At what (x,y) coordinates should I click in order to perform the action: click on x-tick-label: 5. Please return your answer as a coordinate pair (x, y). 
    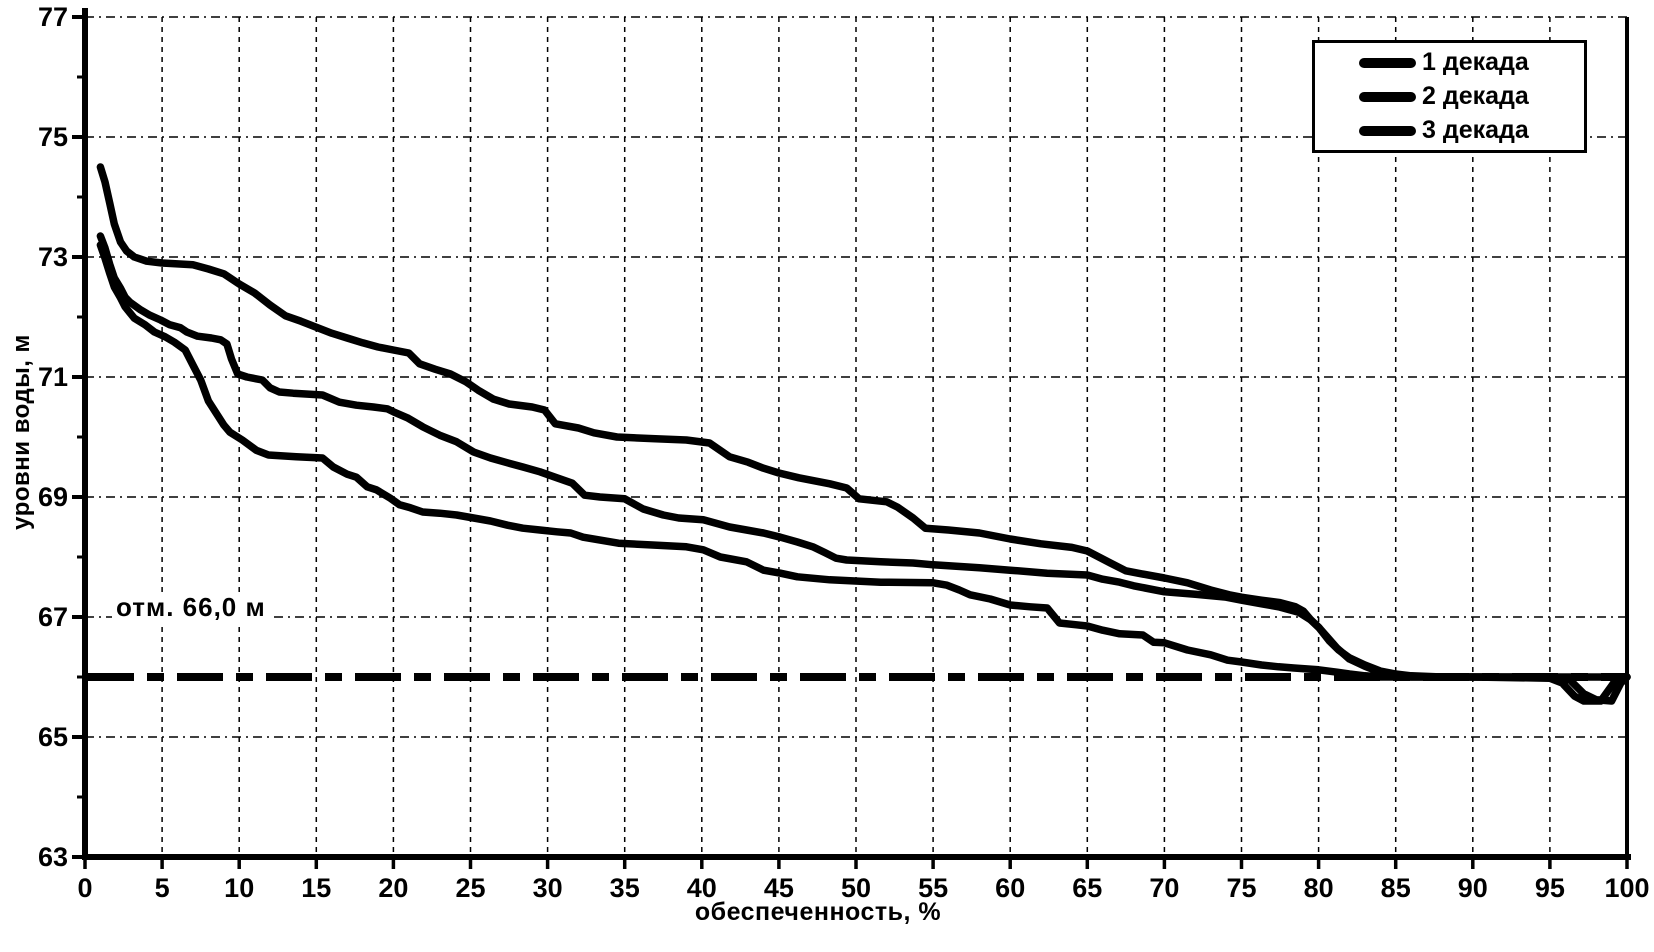
    Looking at the image, I should click on (162, 888).